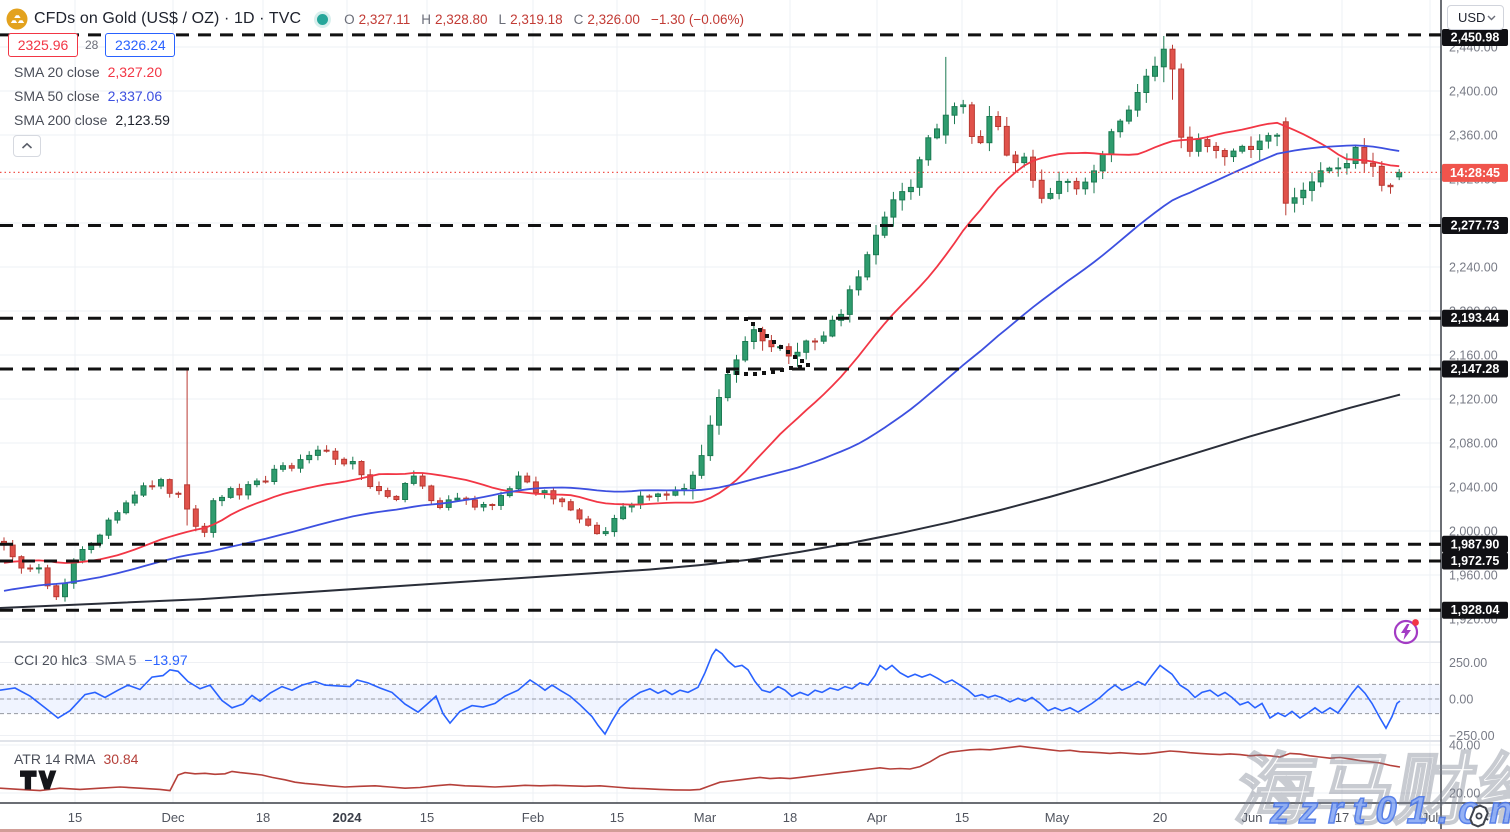 This screenshot has height=832, width=1510. I want to click on cci-sma-label: SMA 5, so click(116, 660).